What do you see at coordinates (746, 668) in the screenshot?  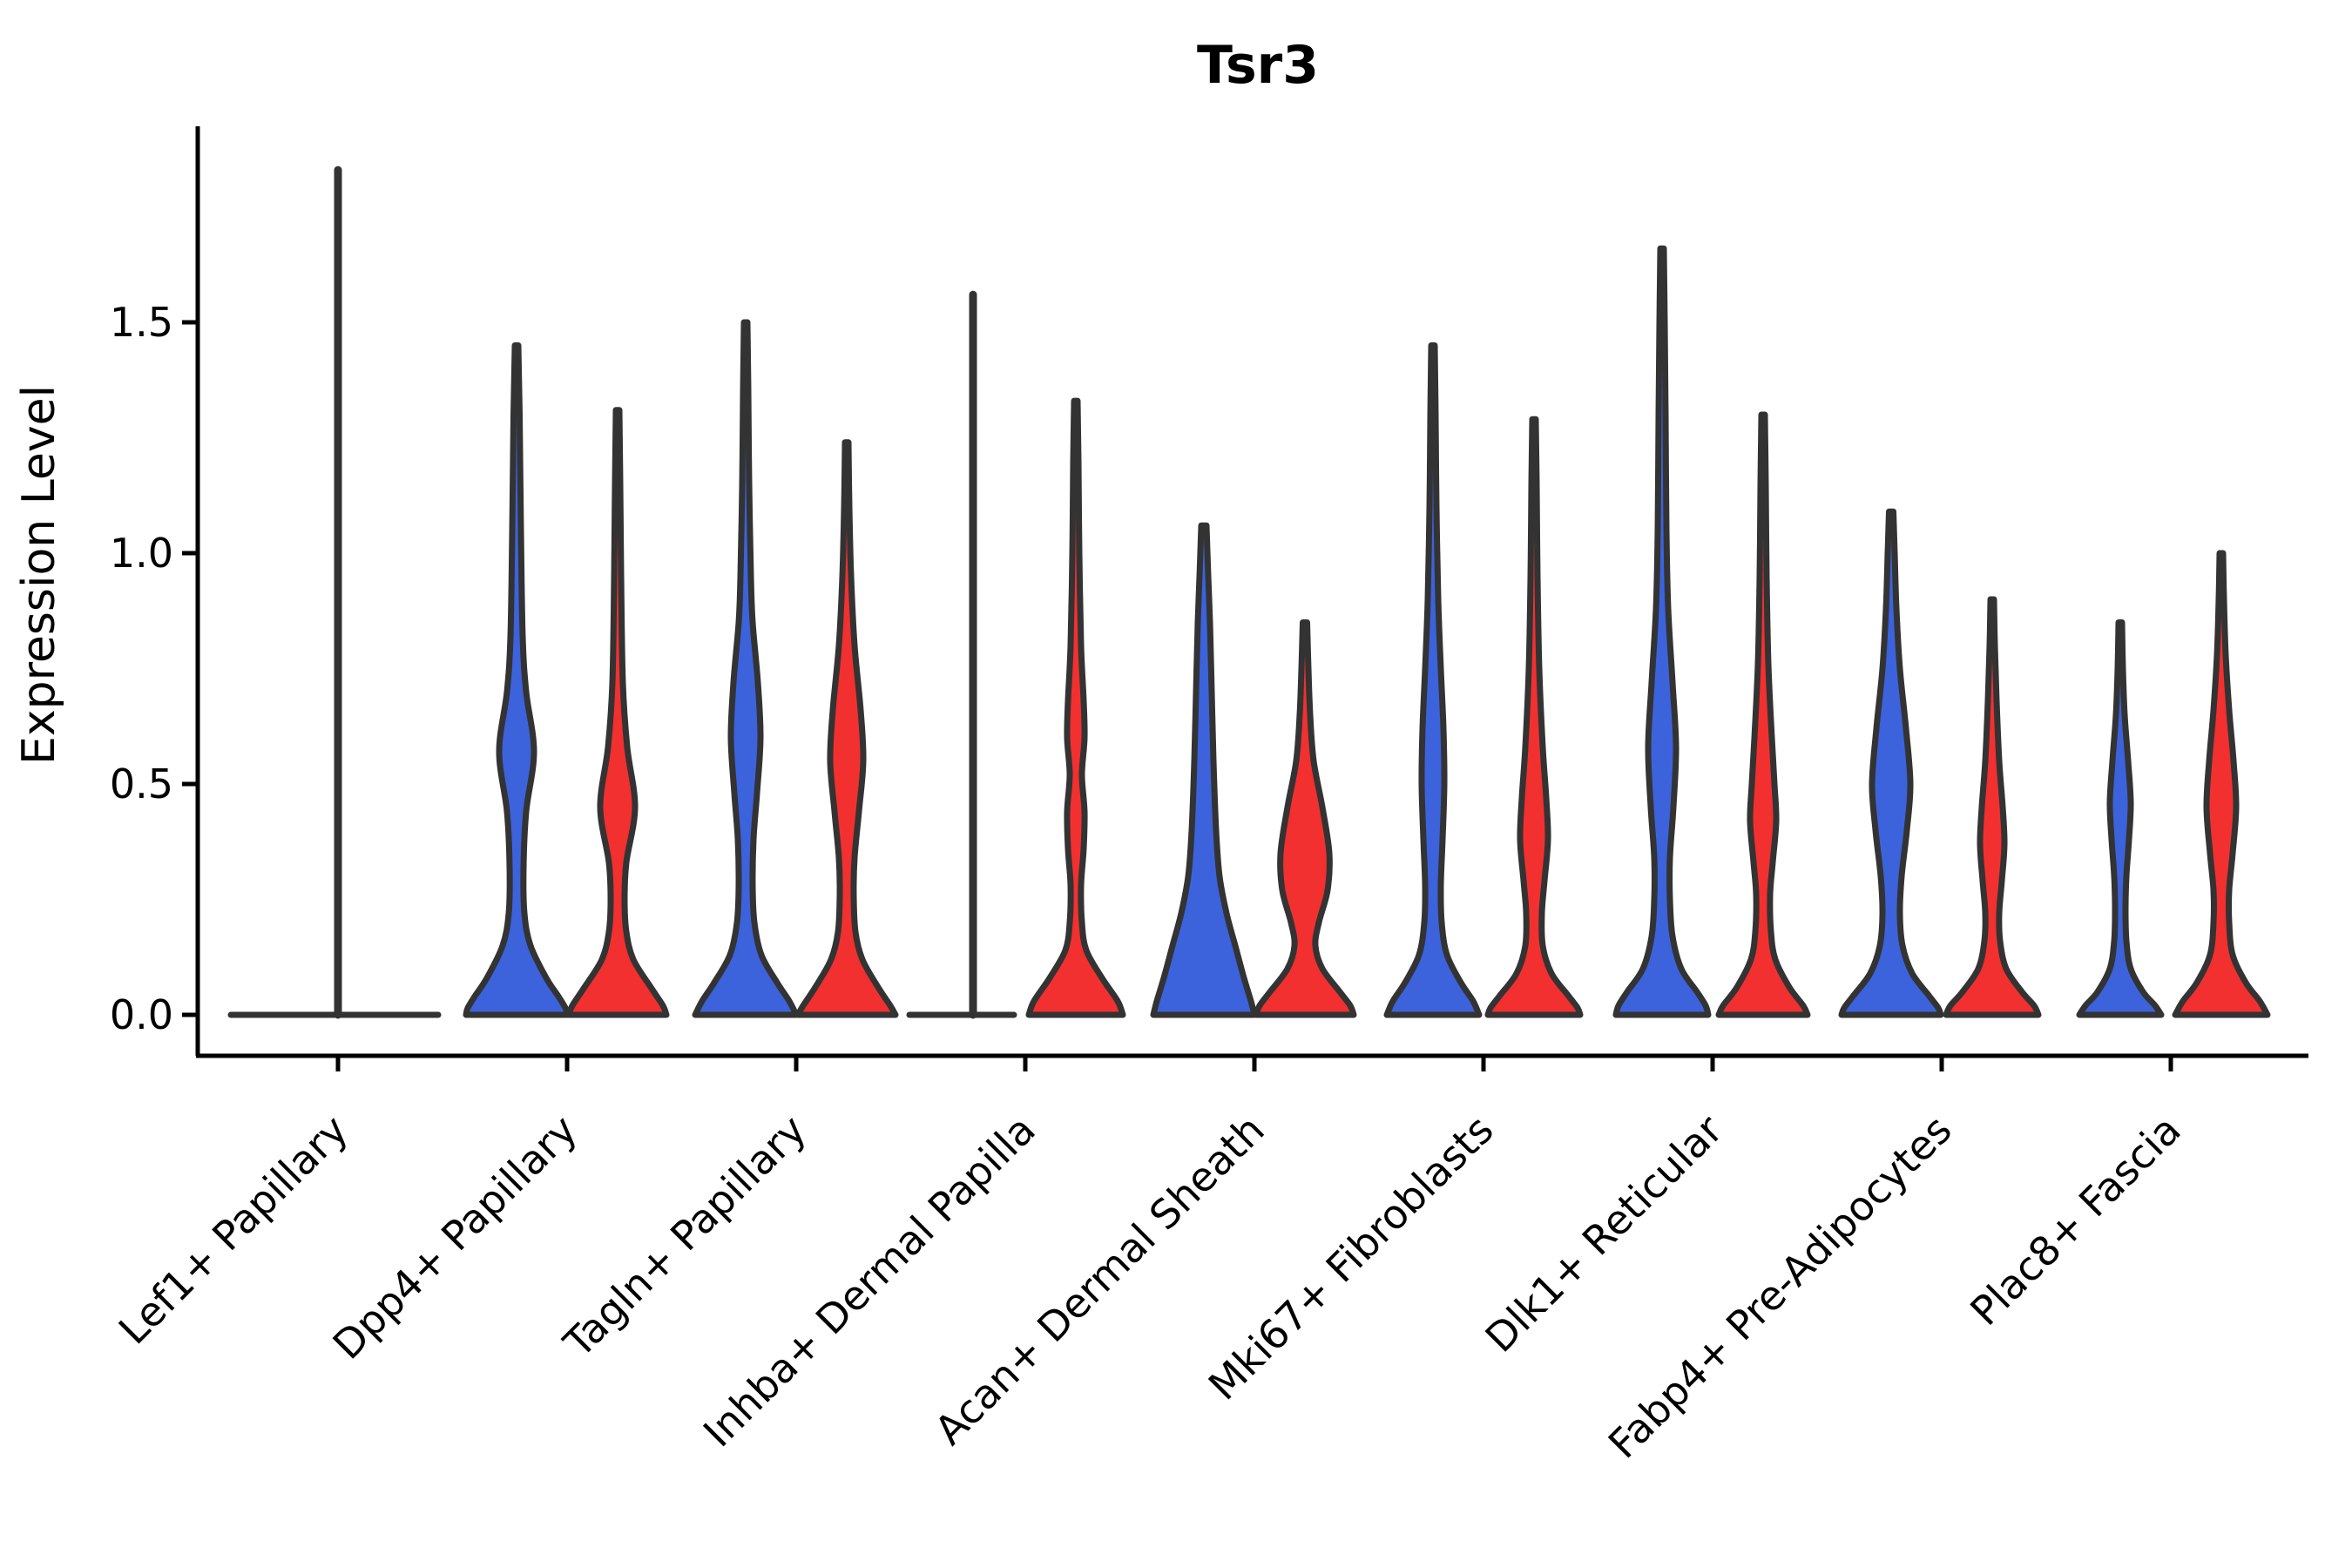 I see `violin-tagln-papillary-blue` at bounding box center [746, 668].